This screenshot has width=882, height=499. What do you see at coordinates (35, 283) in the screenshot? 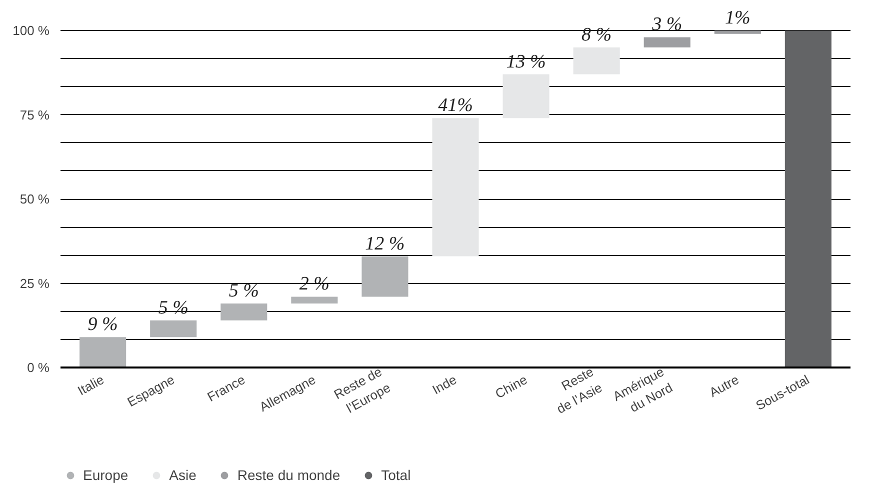
I see `y-tick-label: 25 %` at bounding box center [35, 283].